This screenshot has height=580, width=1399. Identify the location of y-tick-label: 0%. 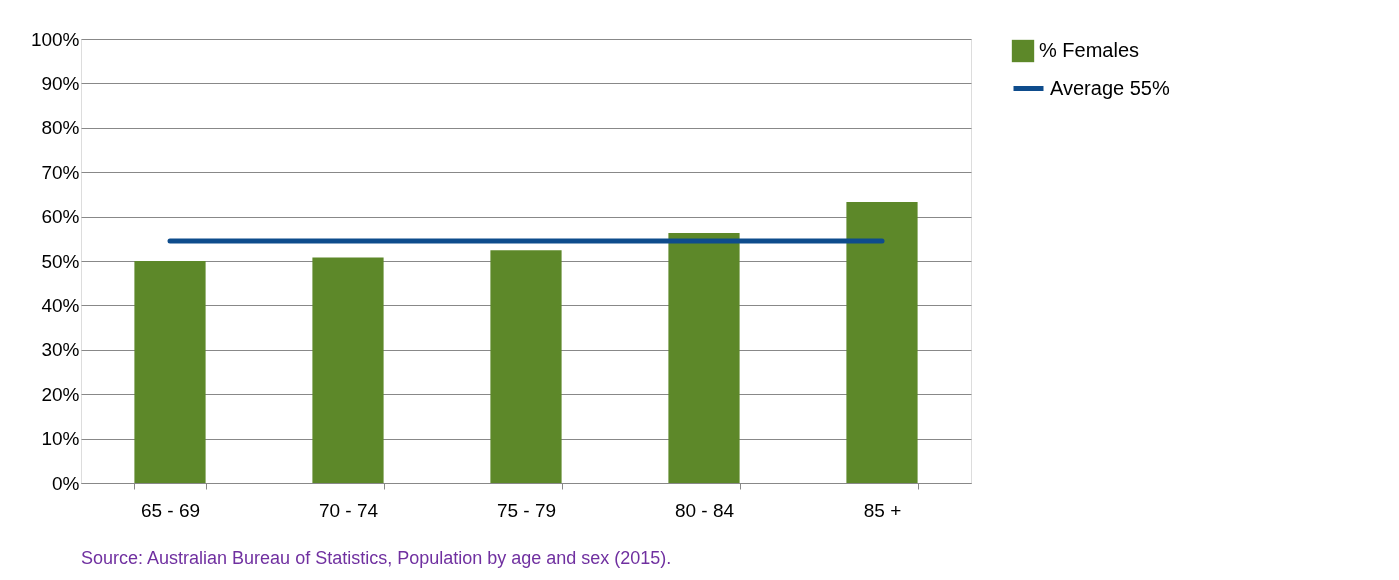
(66, 483).